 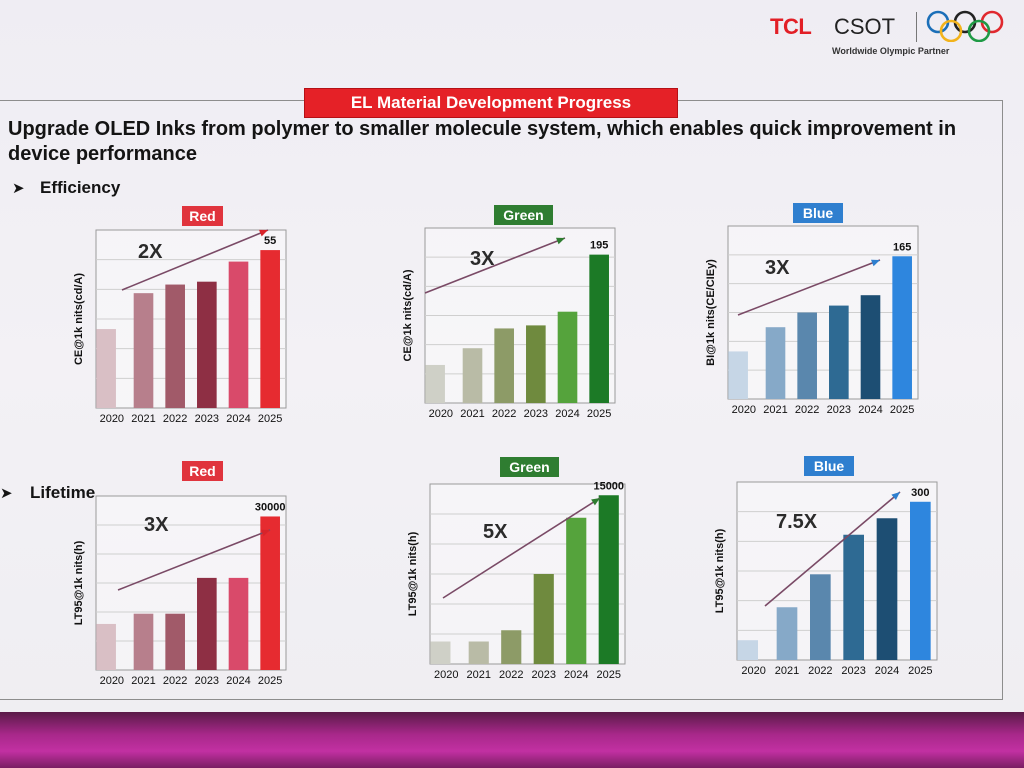 I want to click on data-label: 55, so click(x=270, y=241).